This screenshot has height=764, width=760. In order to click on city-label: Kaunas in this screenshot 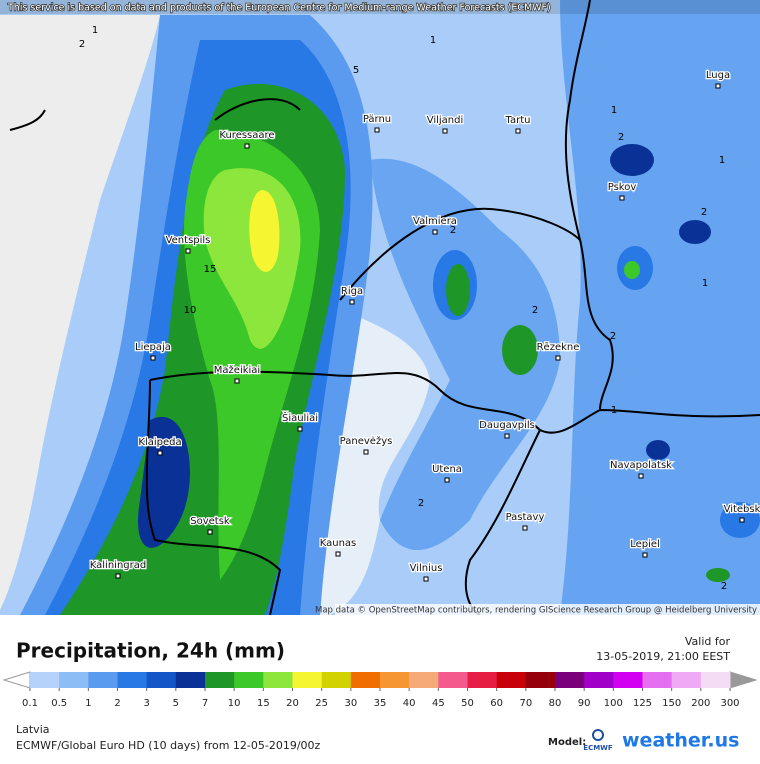, I will do `click(338, 543)`.